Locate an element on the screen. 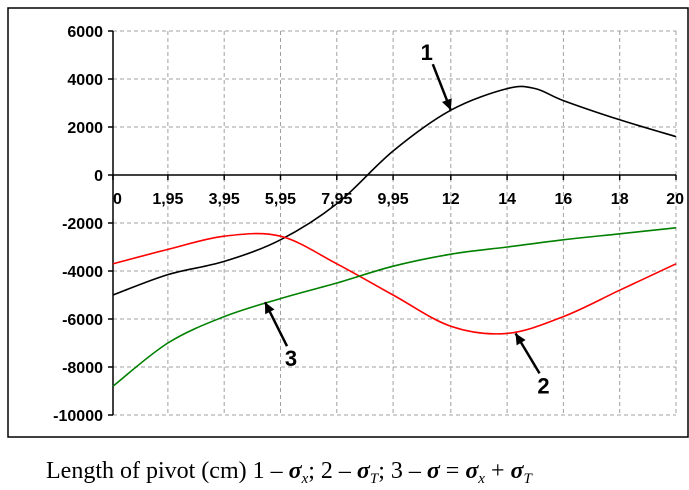 This screenshot has width=689, height=490. y-tick-label: -4000 is located at coordinates (82, 272).